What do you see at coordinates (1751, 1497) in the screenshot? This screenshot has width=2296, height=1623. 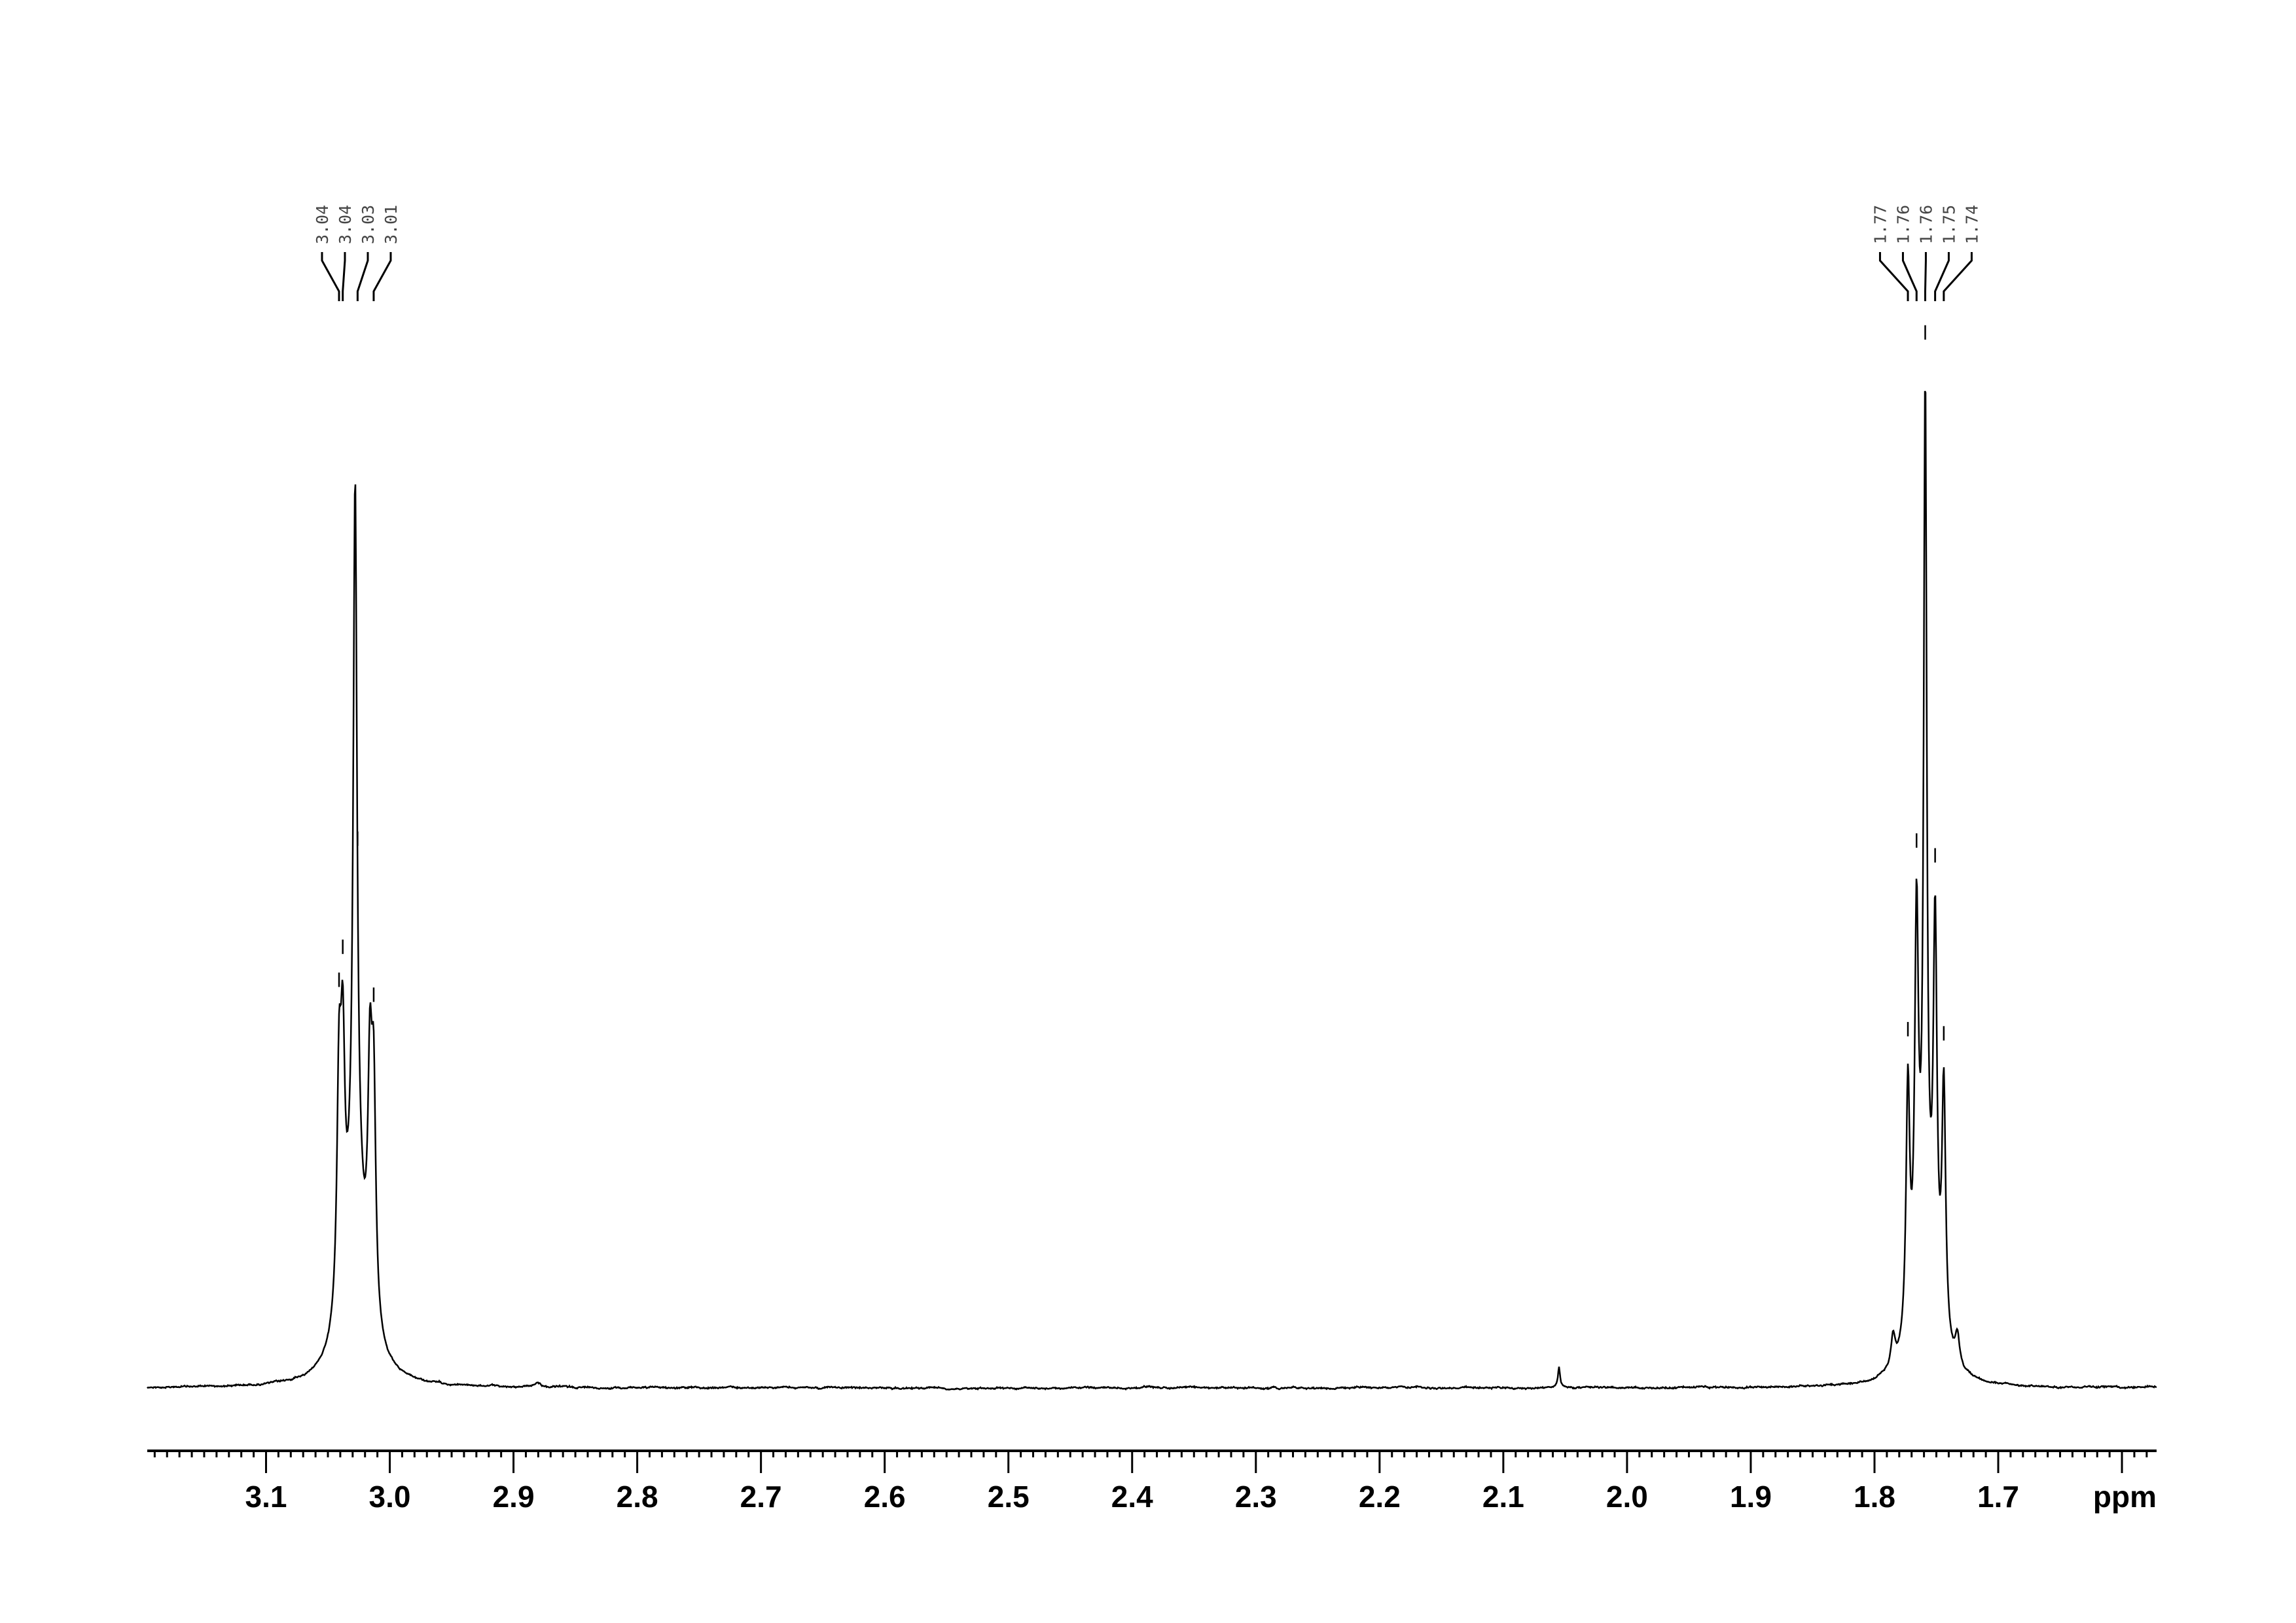 I see `tick-label: 1.9` at bounding box center [1751, 1497].